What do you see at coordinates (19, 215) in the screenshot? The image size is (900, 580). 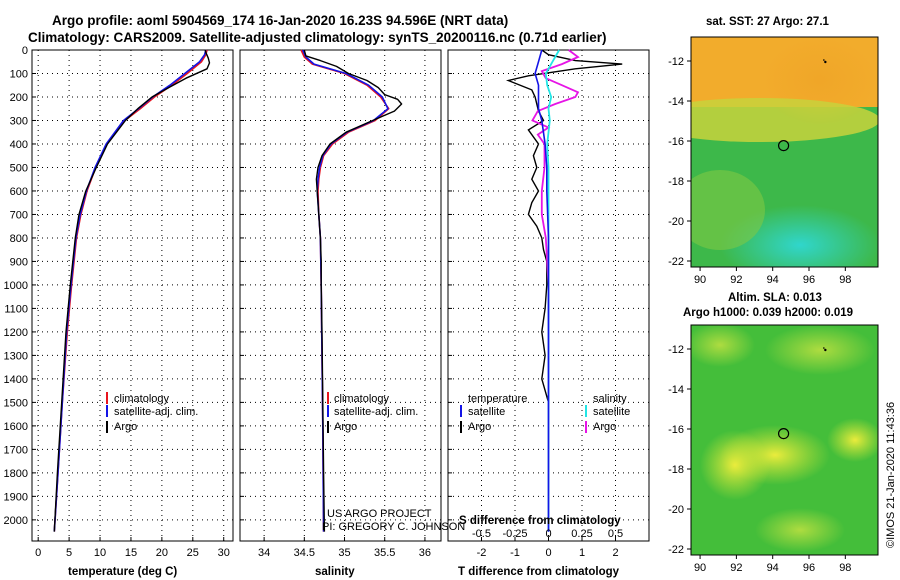 I see `depth-tick-label: 700` at bounding box center [19, 215].